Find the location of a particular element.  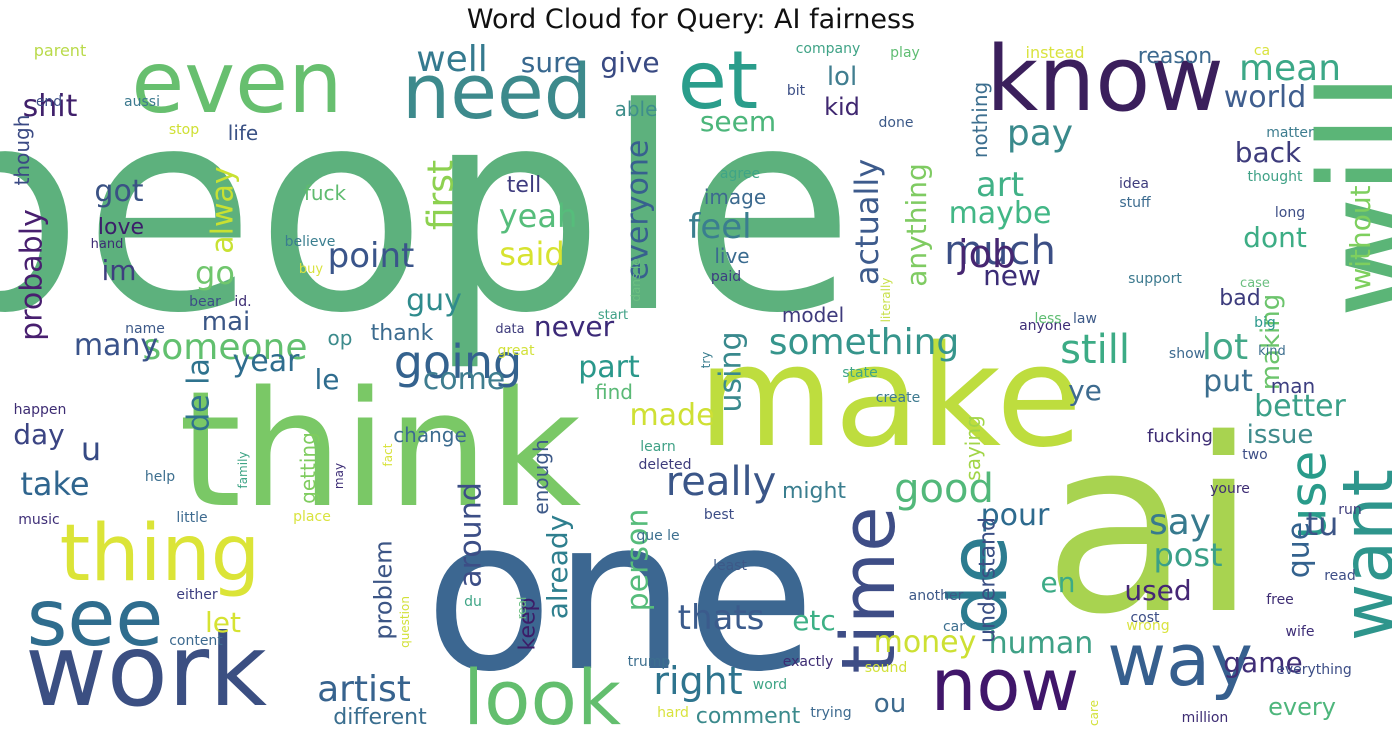

word-agree: agree is located at coordinates (740, 174).